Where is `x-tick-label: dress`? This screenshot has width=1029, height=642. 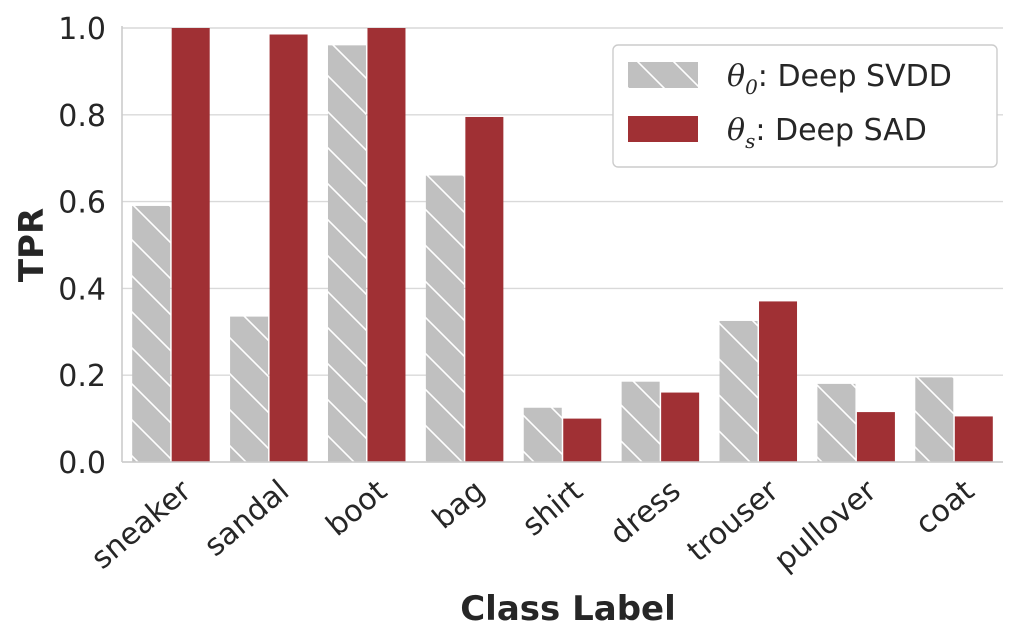
x-tick-label: dress is located at coordinates (645, 512).